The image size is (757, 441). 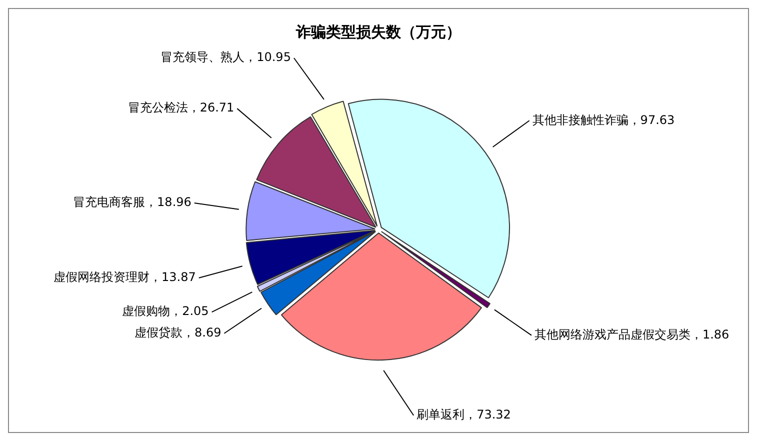 What do you see at coordinates (632, 334) in the screenshot?
I see `slice-label: 其他网络游戏产品虚假交易类，1.86` at bounding box center [632, 334].